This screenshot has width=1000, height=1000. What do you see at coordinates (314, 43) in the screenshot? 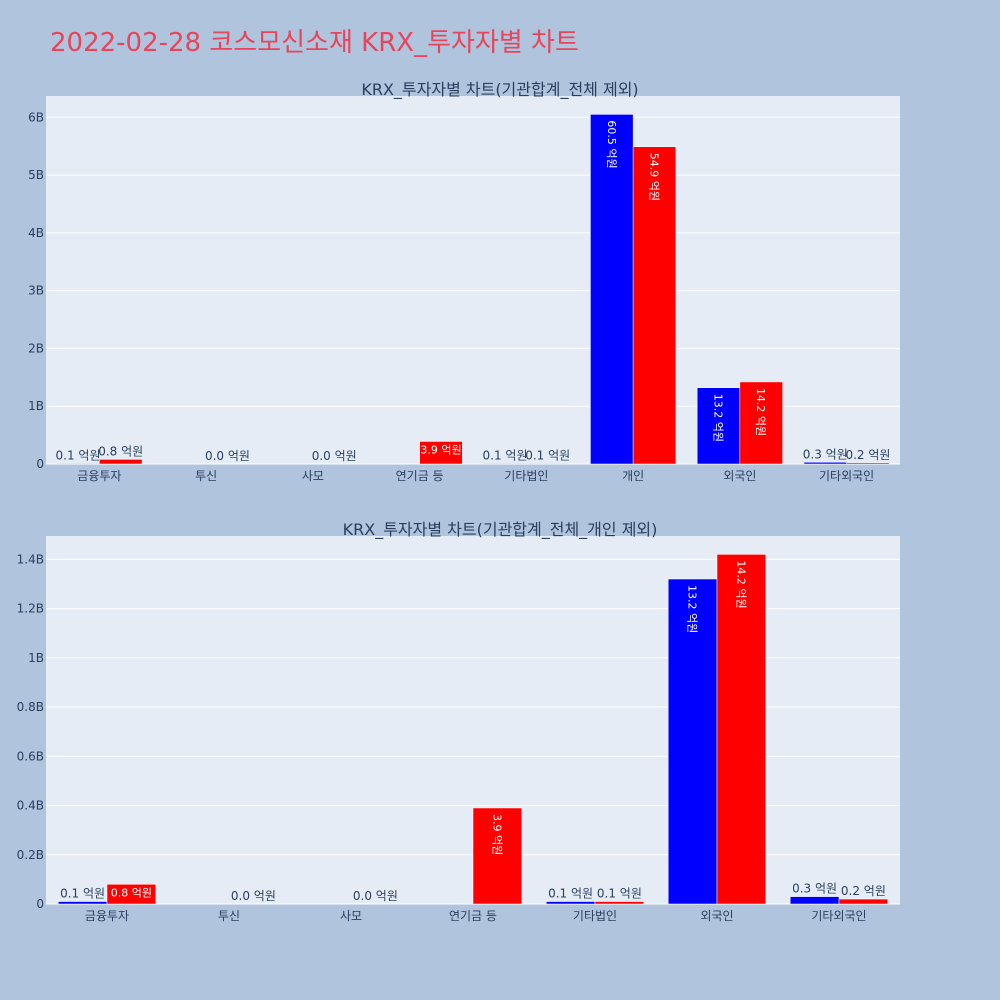
I see `page-title: 2022-02-28 코스모신소재 KRX_투자자별 차트` at bounding box center [314, 43].